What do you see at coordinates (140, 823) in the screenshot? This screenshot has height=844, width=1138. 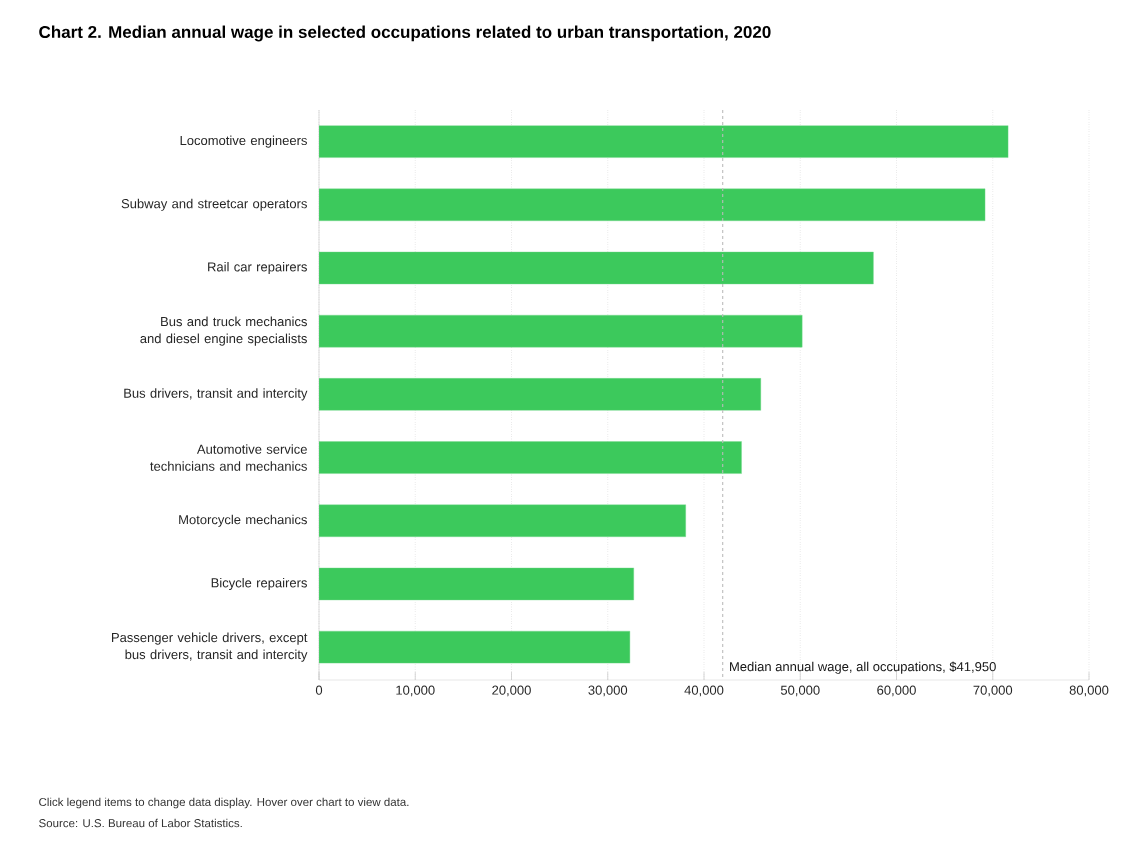 I see `source-note: Source: U.S. Bureau of Labor Statistics.` at bounding box center [140, 823].